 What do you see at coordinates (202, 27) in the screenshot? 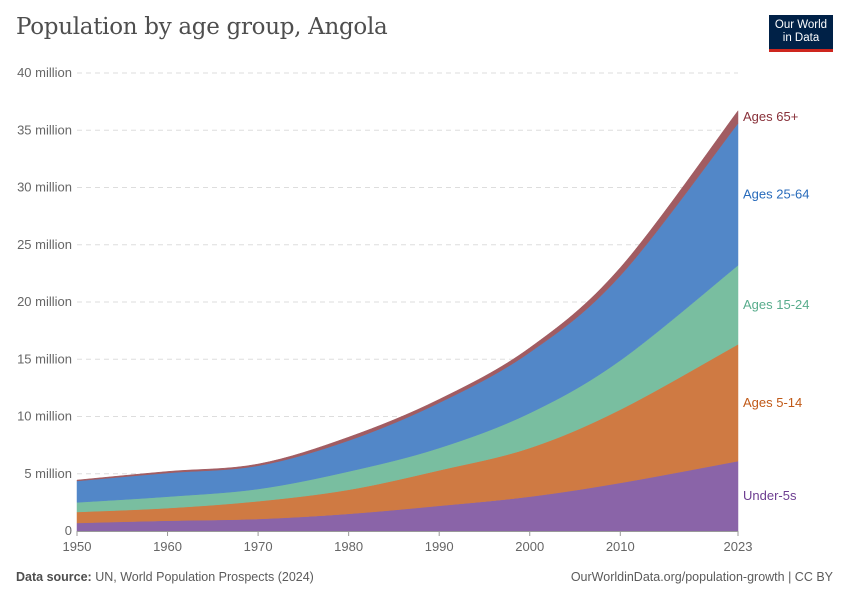
I see `chart-title: Population by age group, Angola` at bounding box center [202, 27].